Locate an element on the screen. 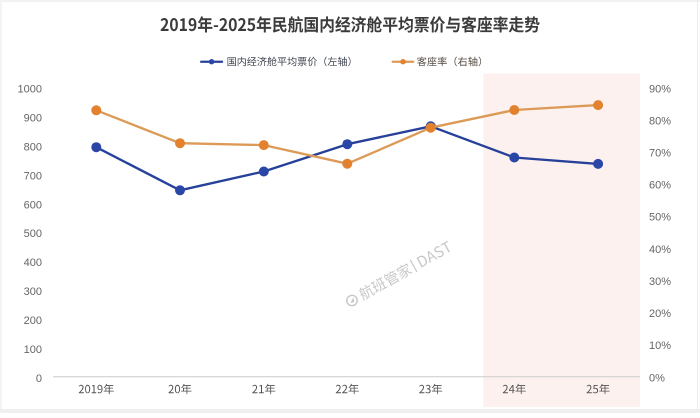  svg-text: 30% is located at coordinates (660, 282).